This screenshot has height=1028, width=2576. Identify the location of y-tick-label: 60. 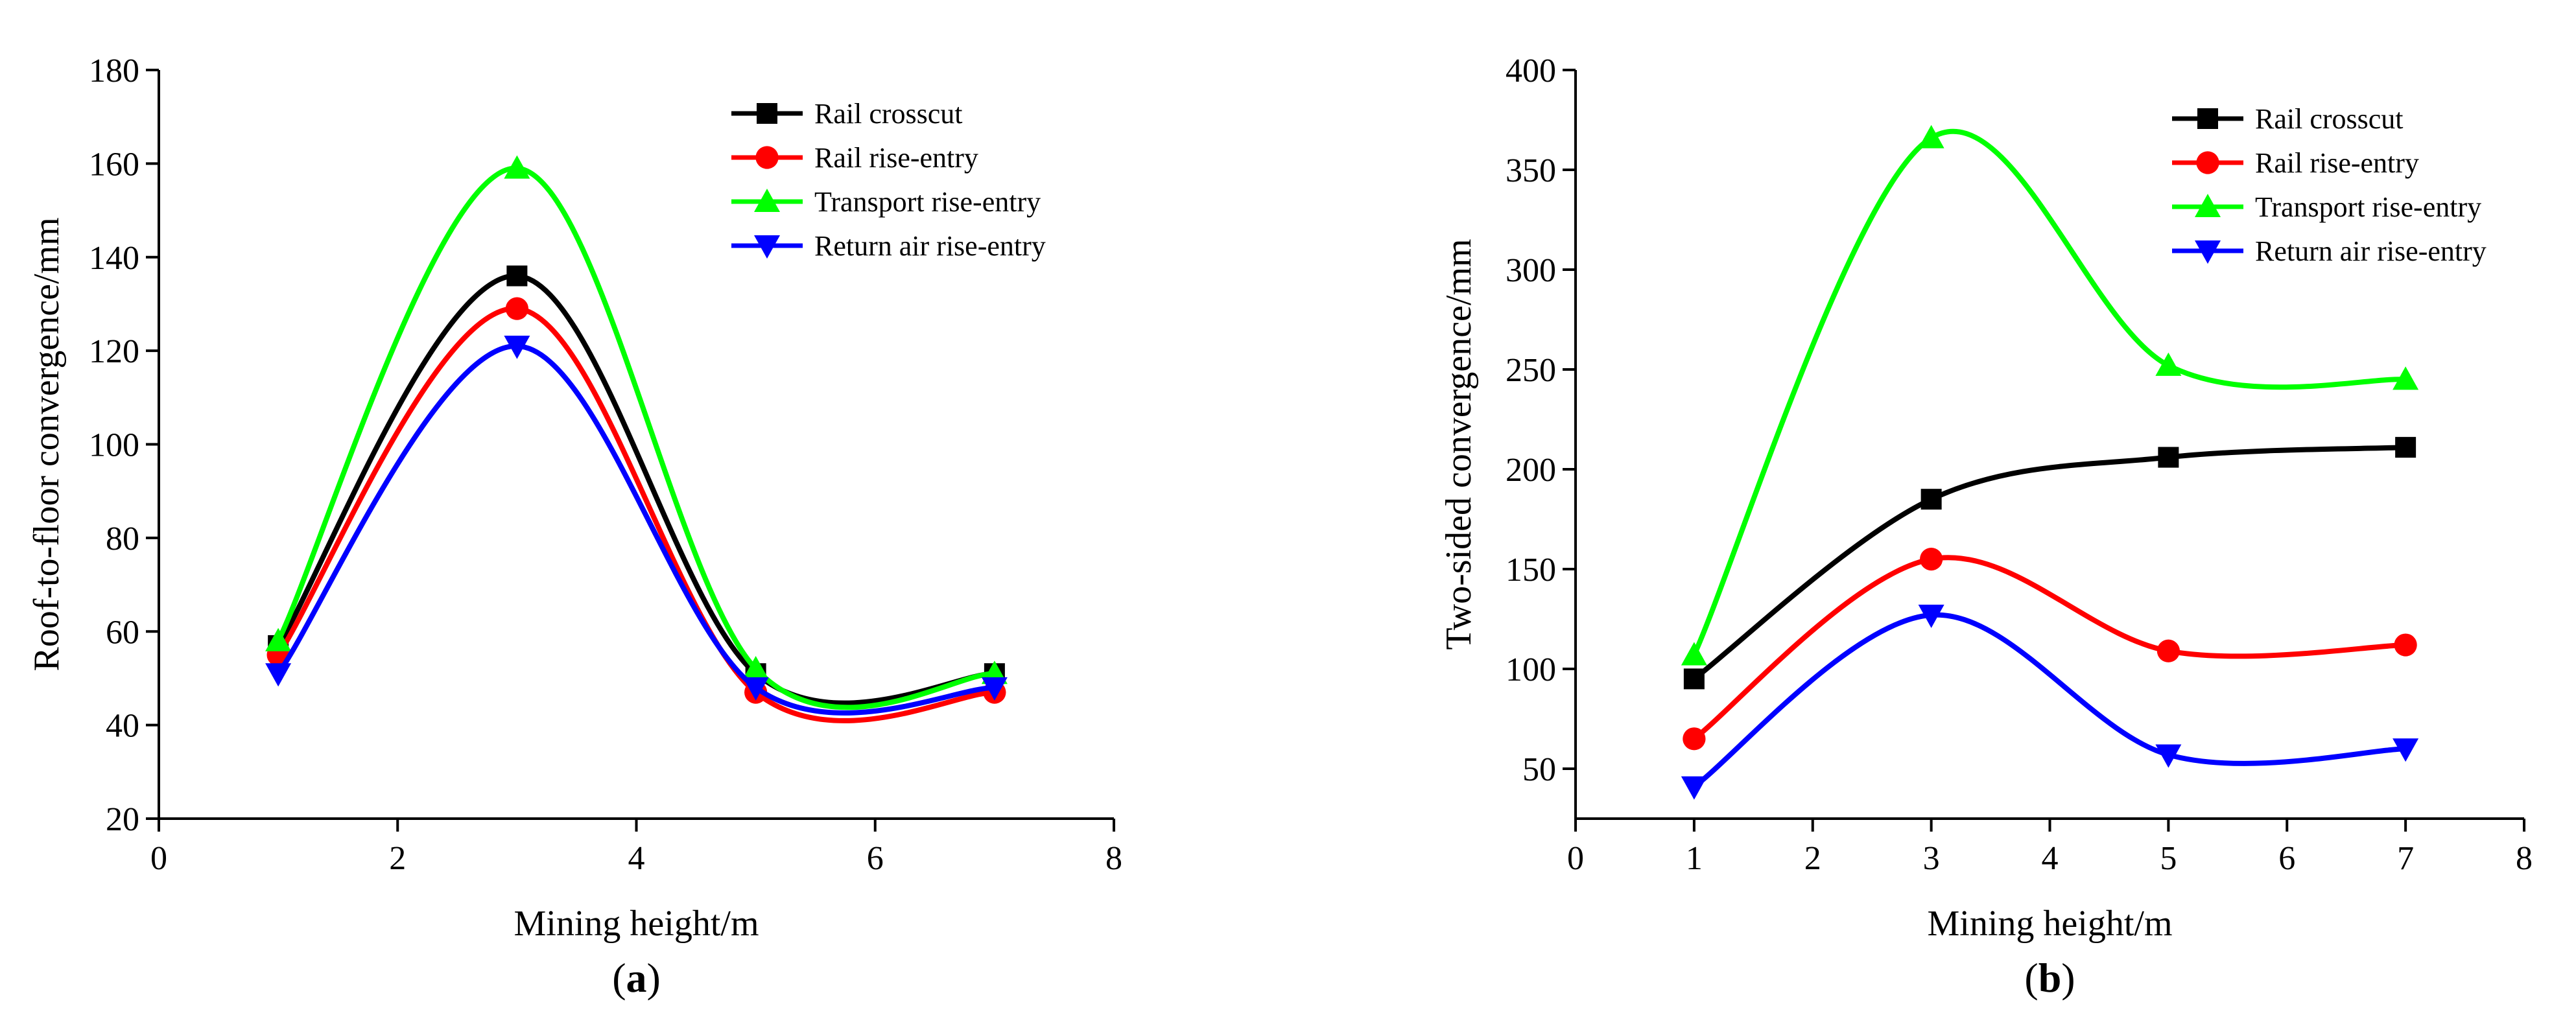
(123, 632).